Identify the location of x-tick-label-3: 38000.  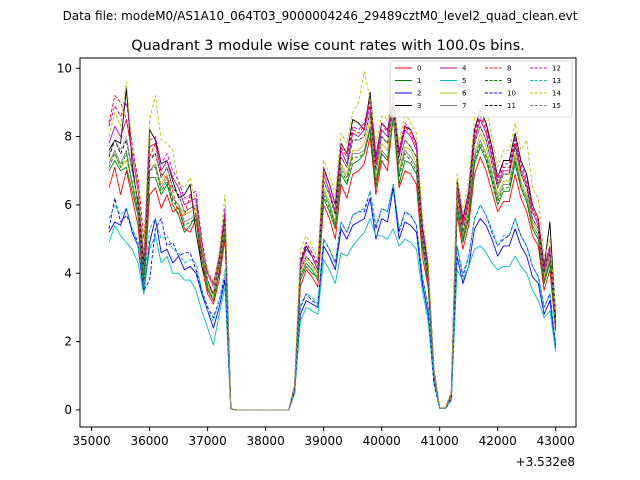
(266, 441).